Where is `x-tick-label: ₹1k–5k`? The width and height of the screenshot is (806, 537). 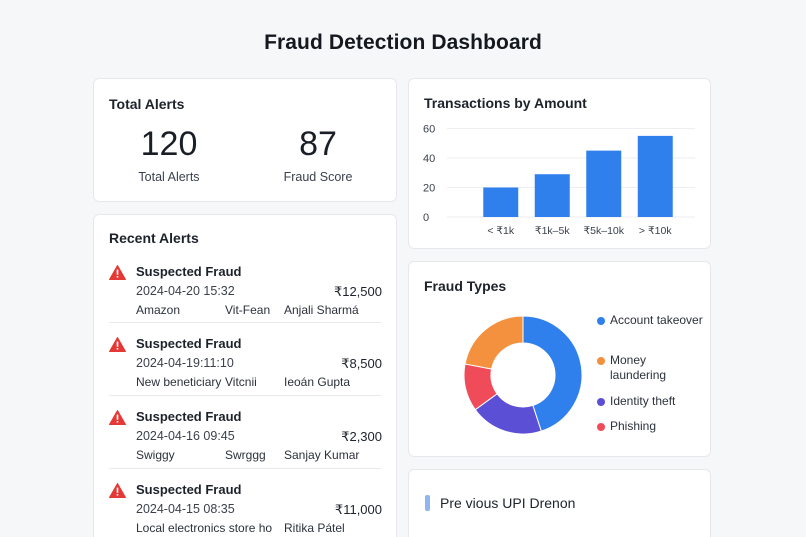 x-tick-label: ₹1k–5k is located at coordinates (552, 231).